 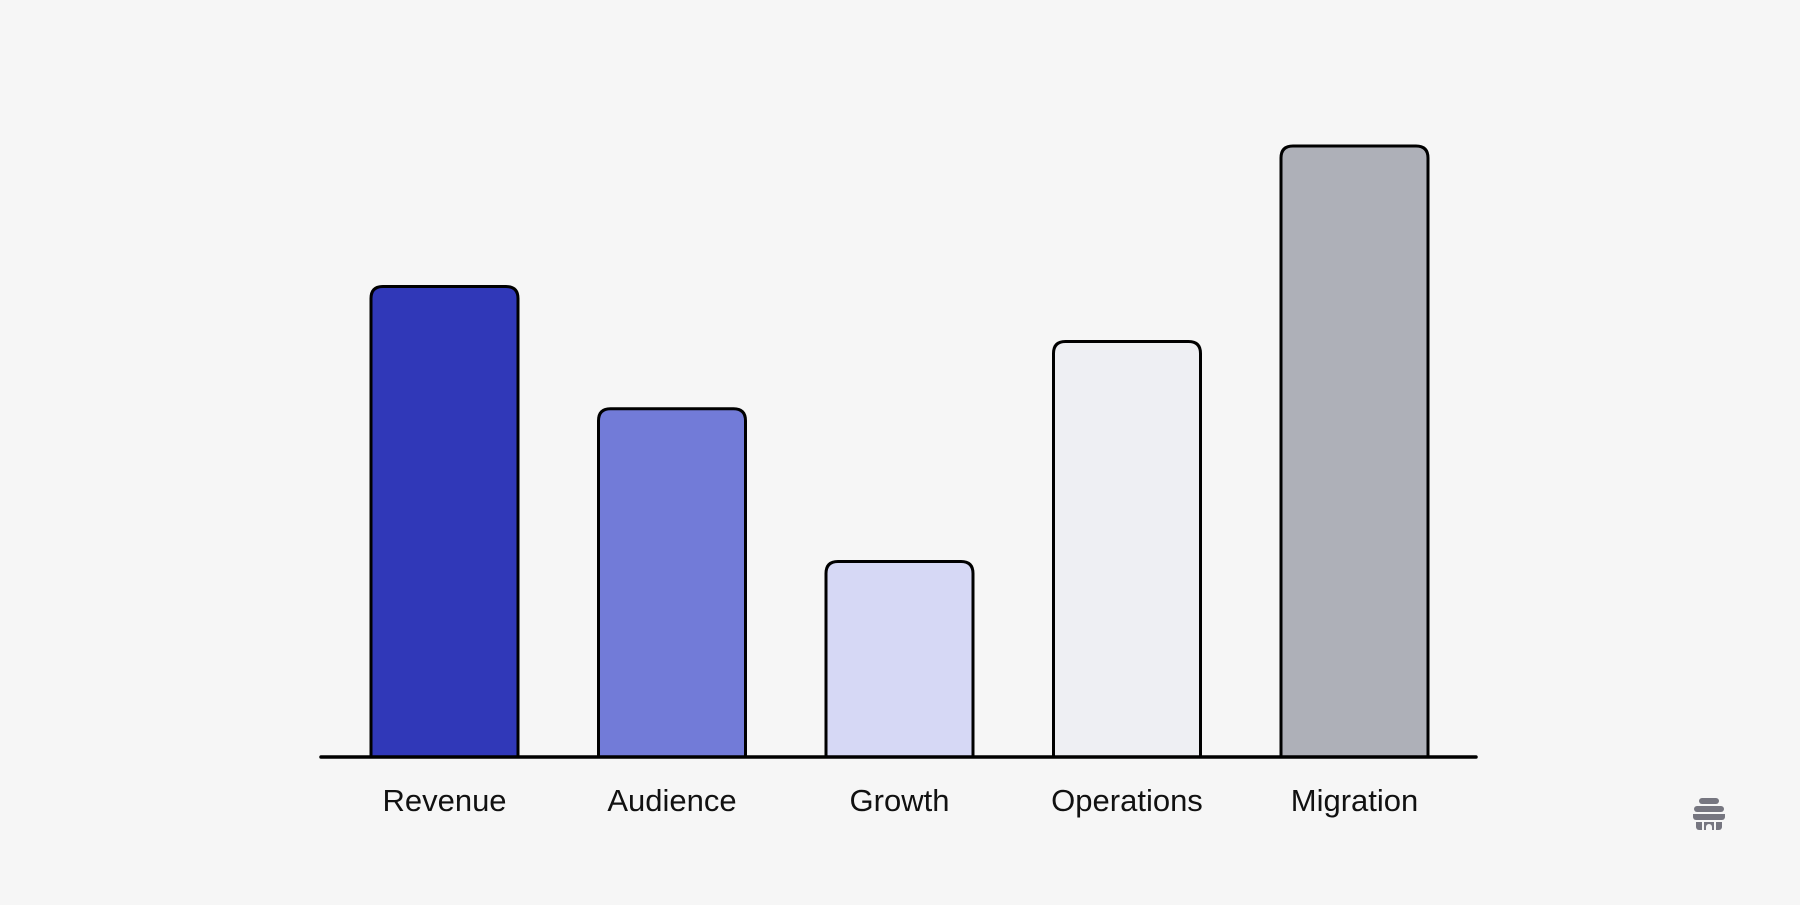 What do you see at coordinates (1127, 548) in the screenshot?
I see `bar-operations` at bounding box center [1127, 548].